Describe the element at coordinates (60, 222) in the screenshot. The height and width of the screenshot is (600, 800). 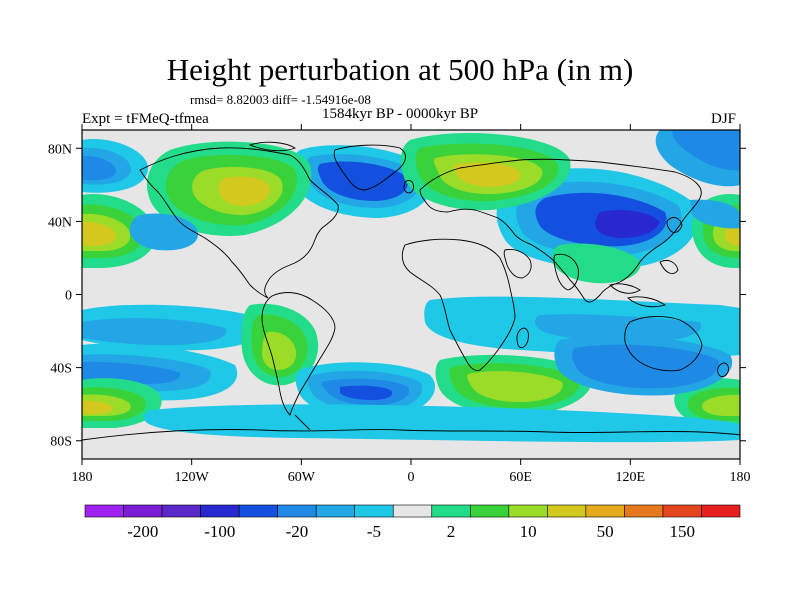
I see `lat-tick-label: 40N` at that location.